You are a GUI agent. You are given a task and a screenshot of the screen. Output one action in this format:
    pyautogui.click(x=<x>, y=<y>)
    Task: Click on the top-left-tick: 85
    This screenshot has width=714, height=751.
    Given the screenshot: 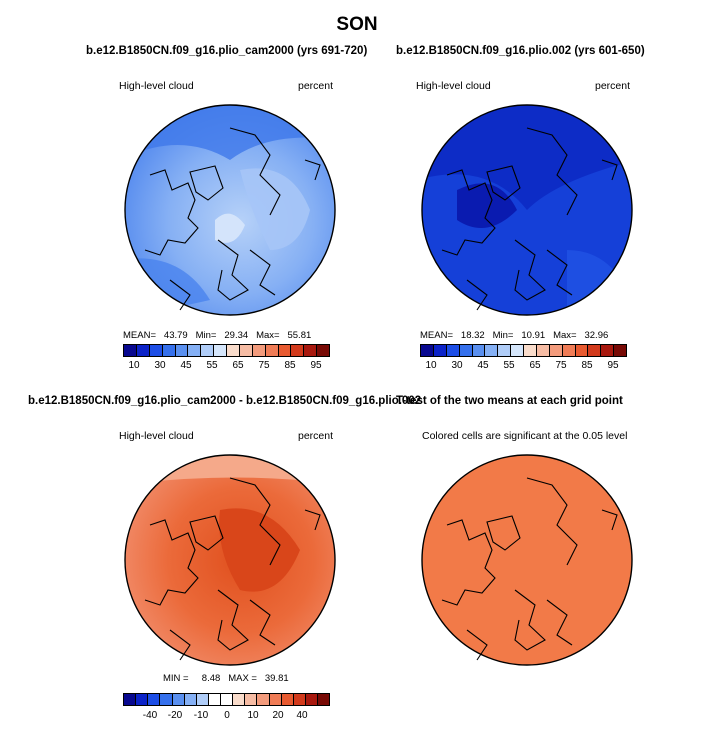 What is the action you would take?
    pyautogui.click(x=290, y=365)
    